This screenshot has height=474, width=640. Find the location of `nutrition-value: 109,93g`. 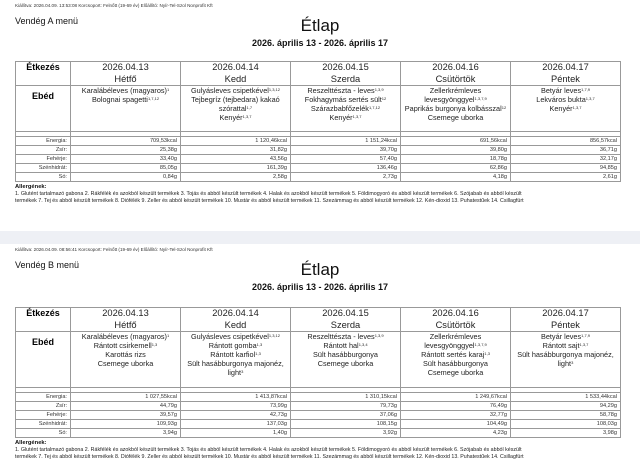

nutrition-value: 109,93g is located at coordinates (125, 424).